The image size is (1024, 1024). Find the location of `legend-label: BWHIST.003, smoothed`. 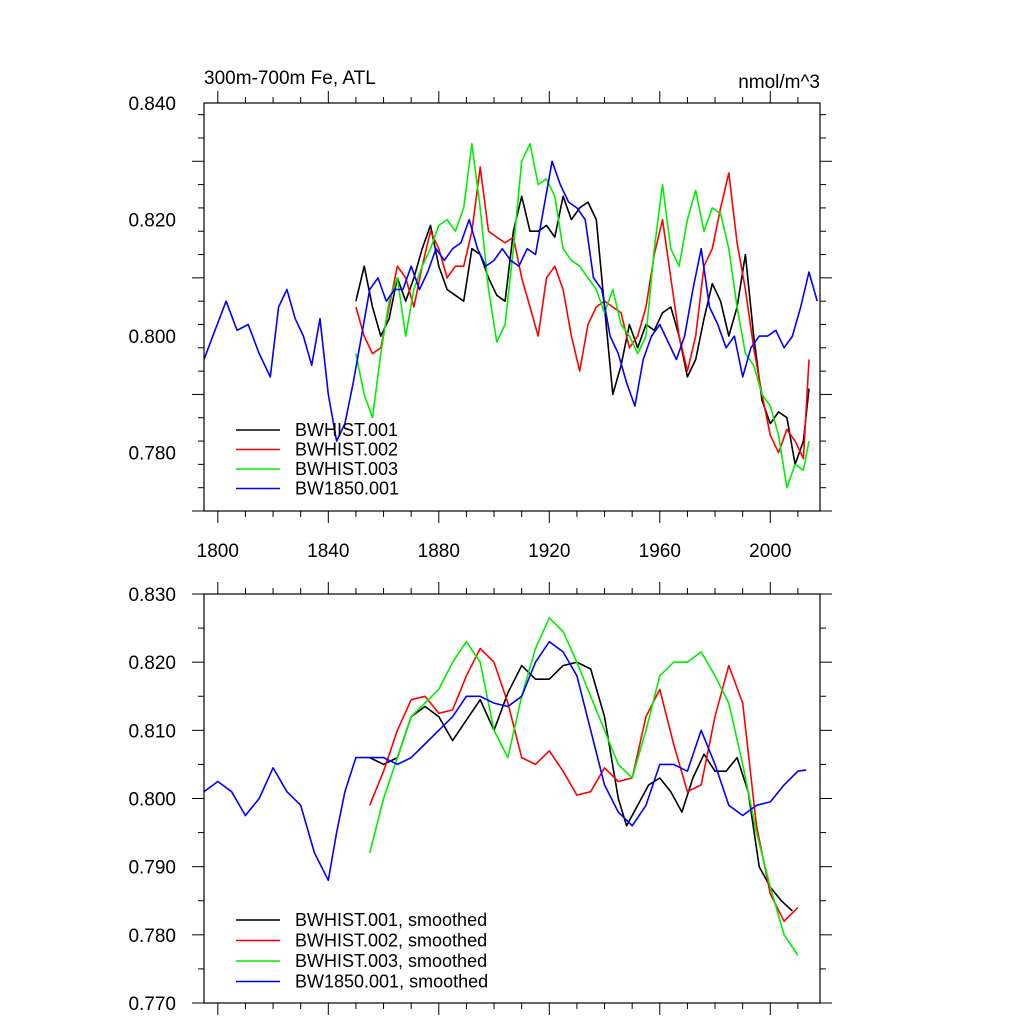

legend-label: BWHIST.003, smoothed is located at coordinates (391, 961).